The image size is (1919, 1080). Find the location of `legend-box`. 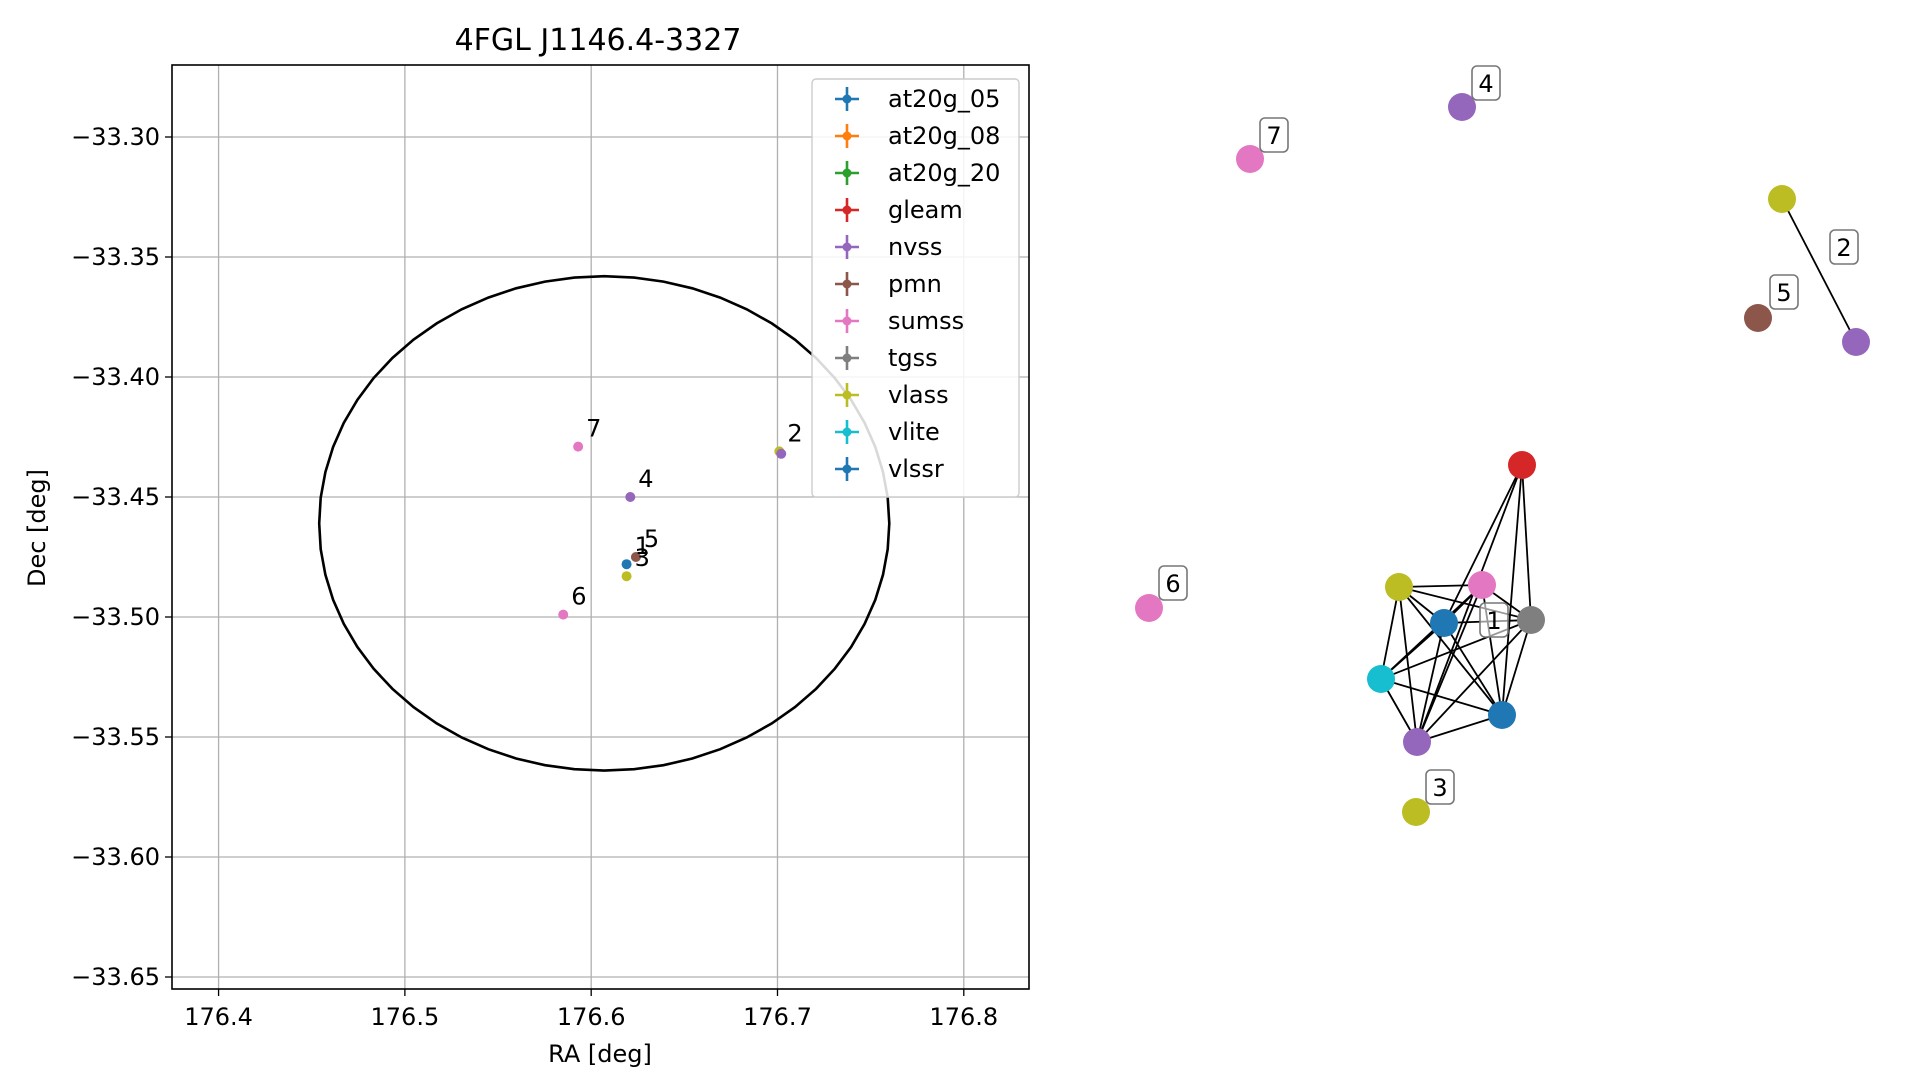

legend-box is located at coordinates (915, 288).